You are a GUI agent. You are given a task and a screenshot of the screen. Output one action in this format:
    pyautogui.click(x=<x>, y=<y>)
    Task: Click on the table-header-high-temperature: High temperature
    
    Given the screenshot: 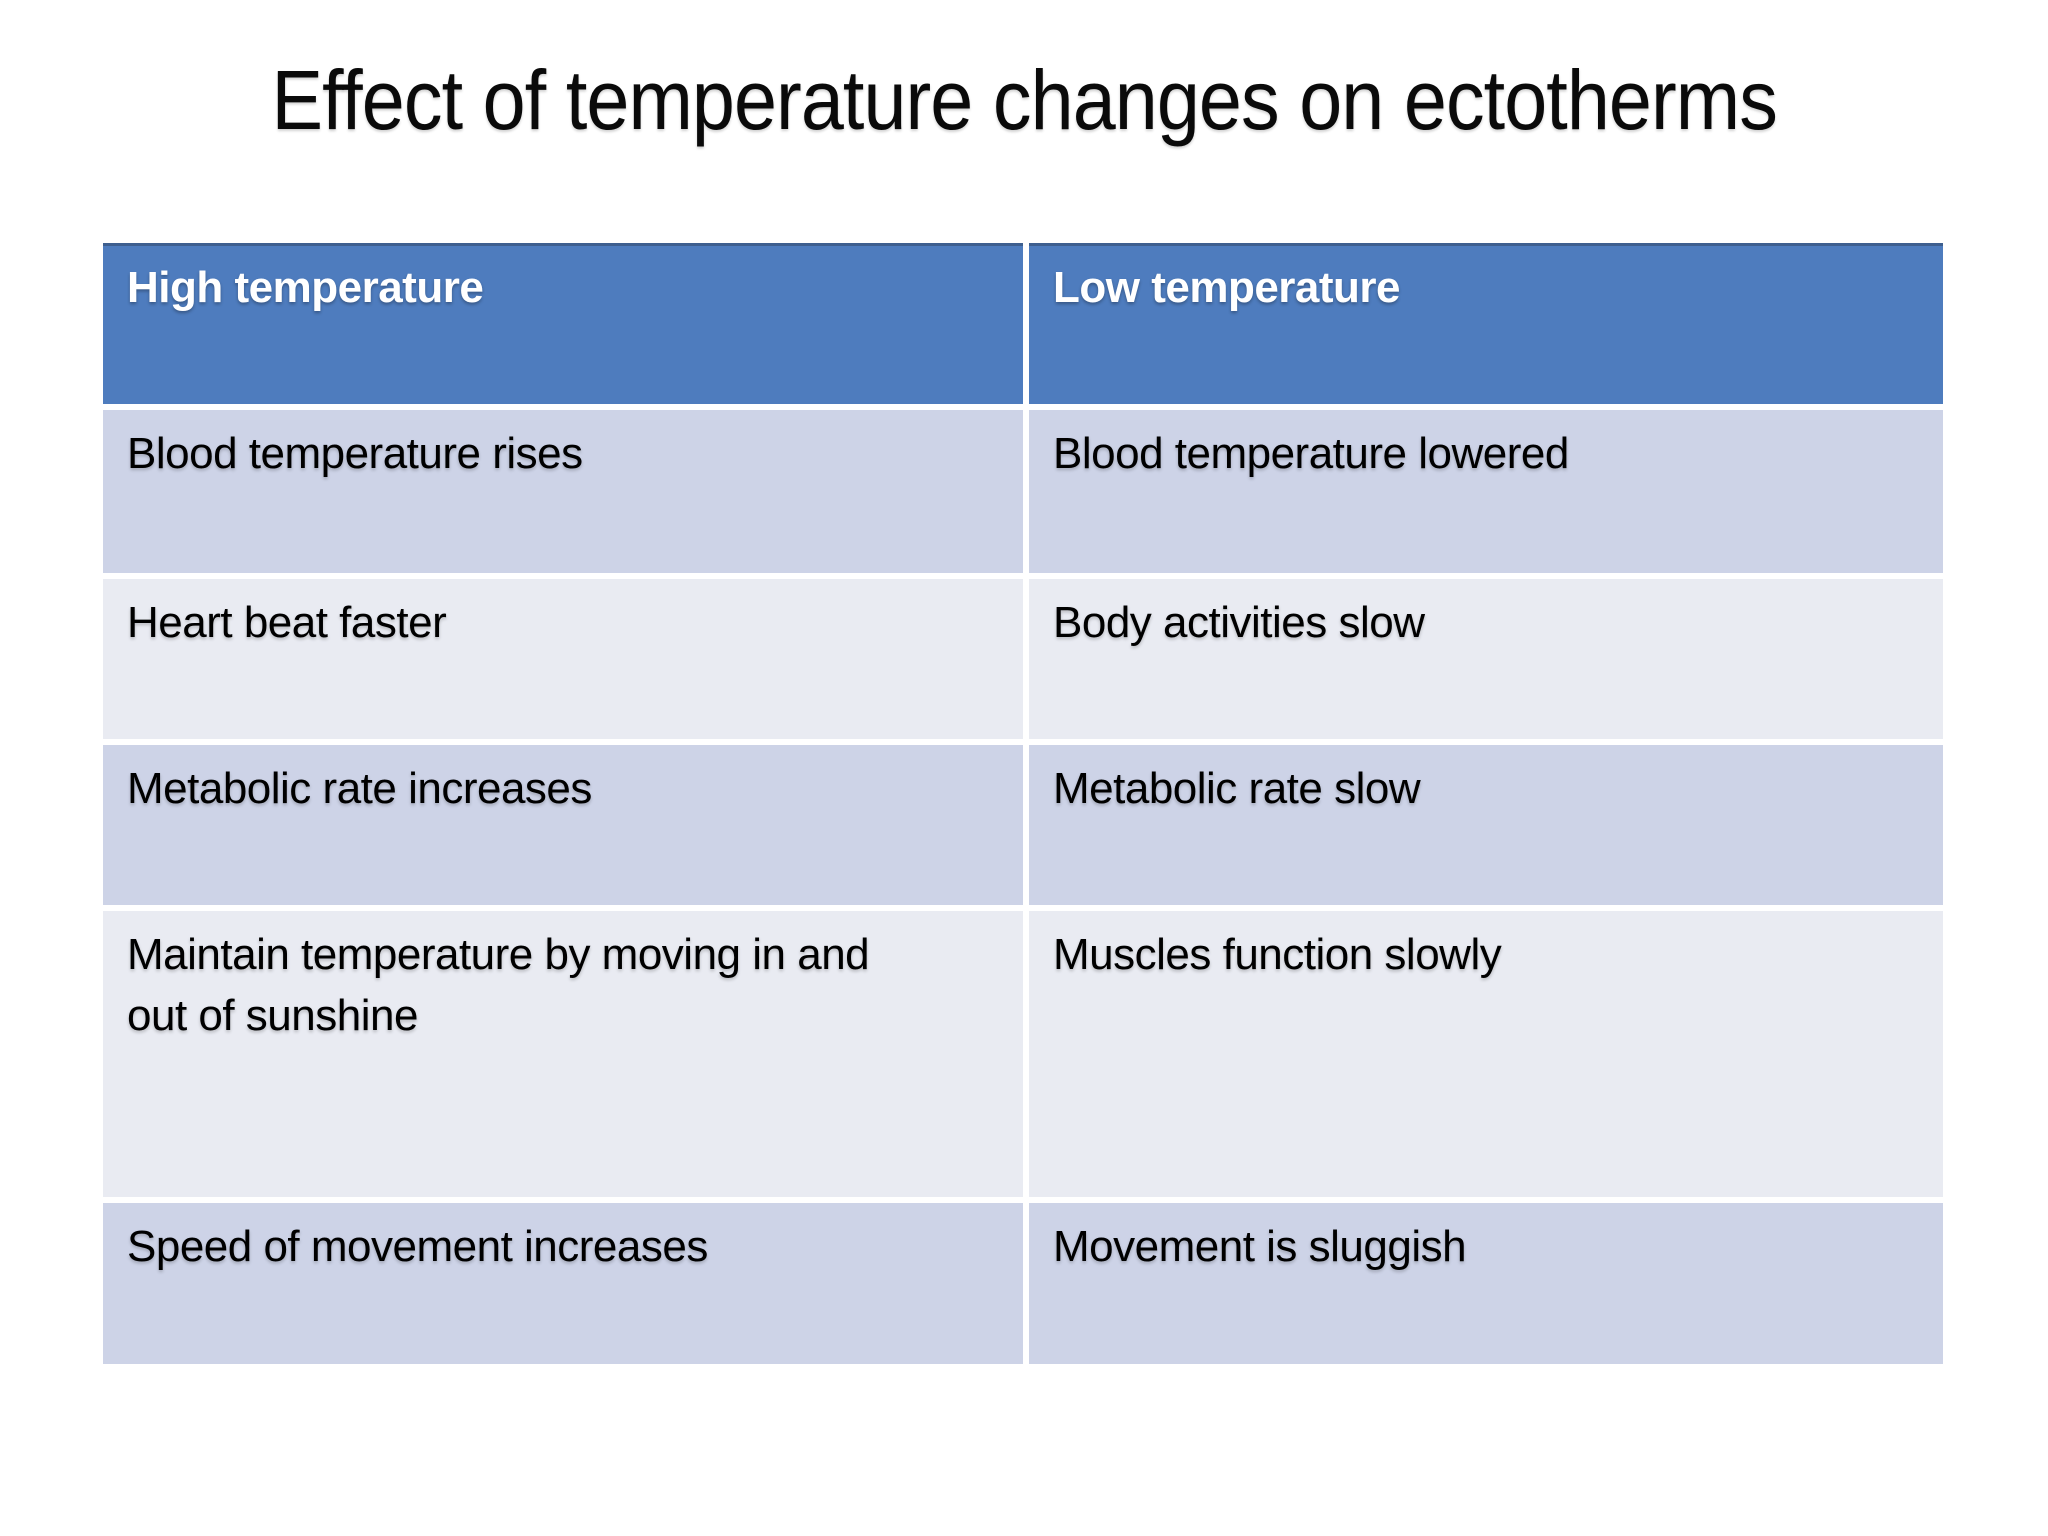 What is the action you would take?
    pyautogui.click(x=563, y=323)
    